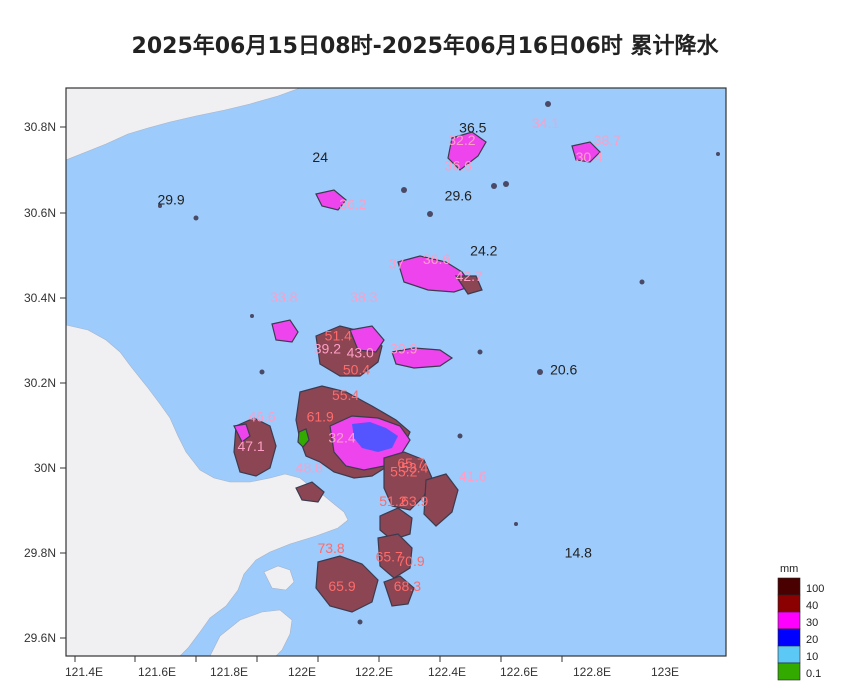 The width and height of the screenshot is (850, 700). Describe the element at coordinates (330, 548) in the screenshot. I see `station-value-label: 73.8` at that location.